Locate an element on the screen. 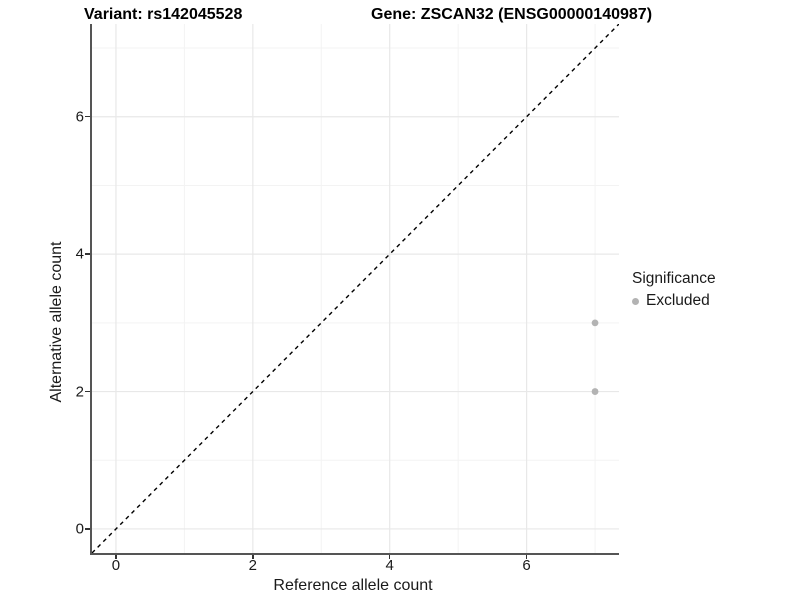 The height and width of the screenshot is (600, 800). plot-title-variant: Variant: rs142045528 is located at coordinates (163, 14).